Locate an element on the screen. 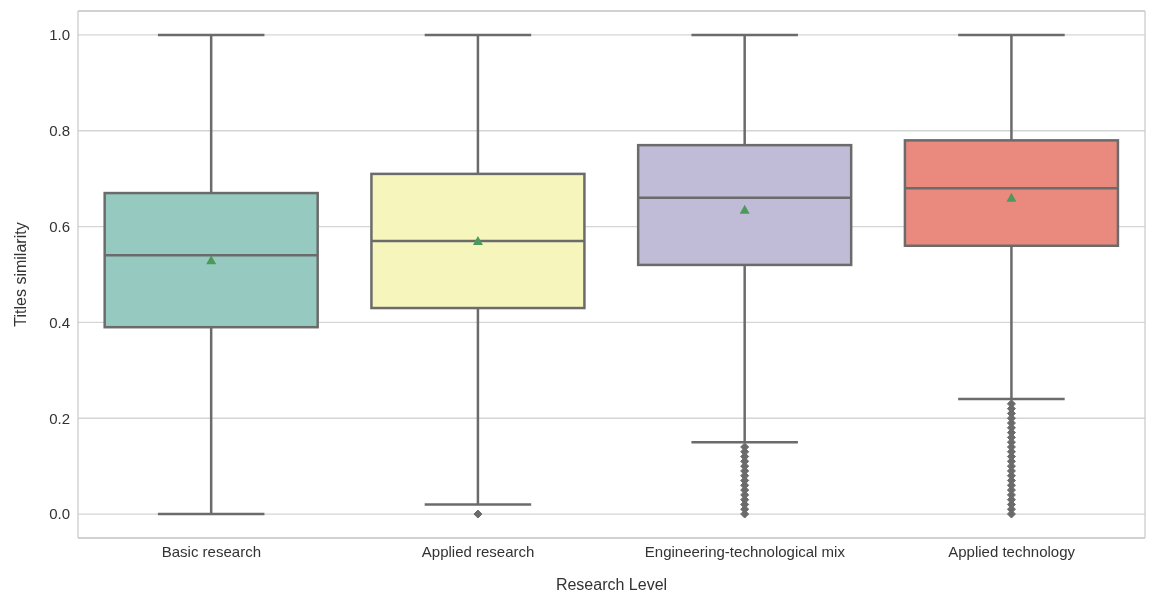 This screenshot has width=1150, height=604. y-tick-label: 0.8 is located at coordinates (59, 131).